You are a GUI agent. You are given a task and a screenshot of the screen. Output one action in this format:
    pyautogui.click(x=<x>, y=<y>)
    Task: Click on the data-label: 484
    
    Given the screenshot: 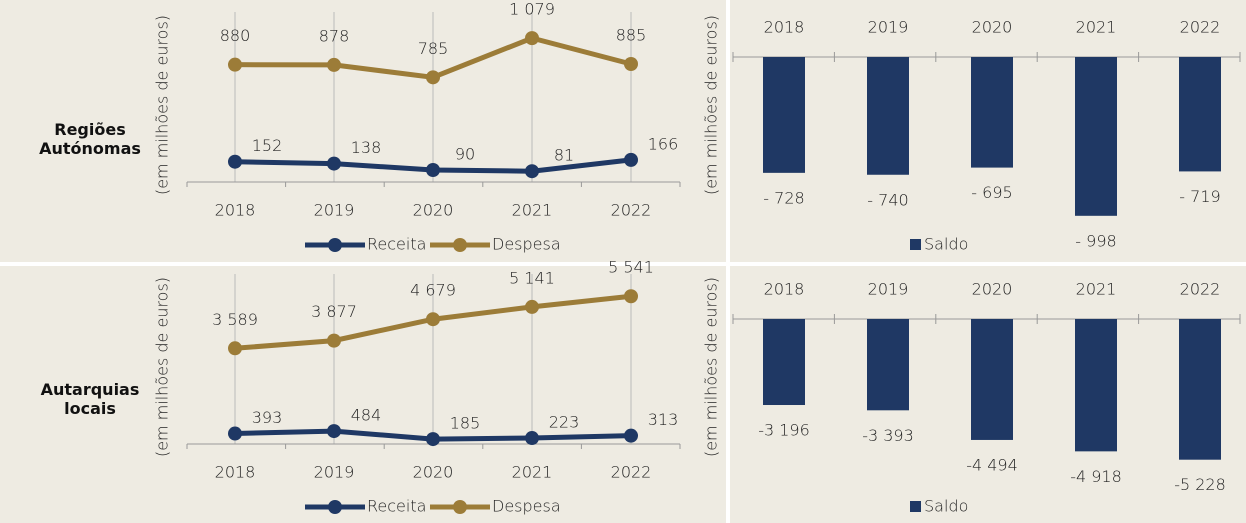 What is the action you would take?
    pyautogui.click(x=366, y=415)
    